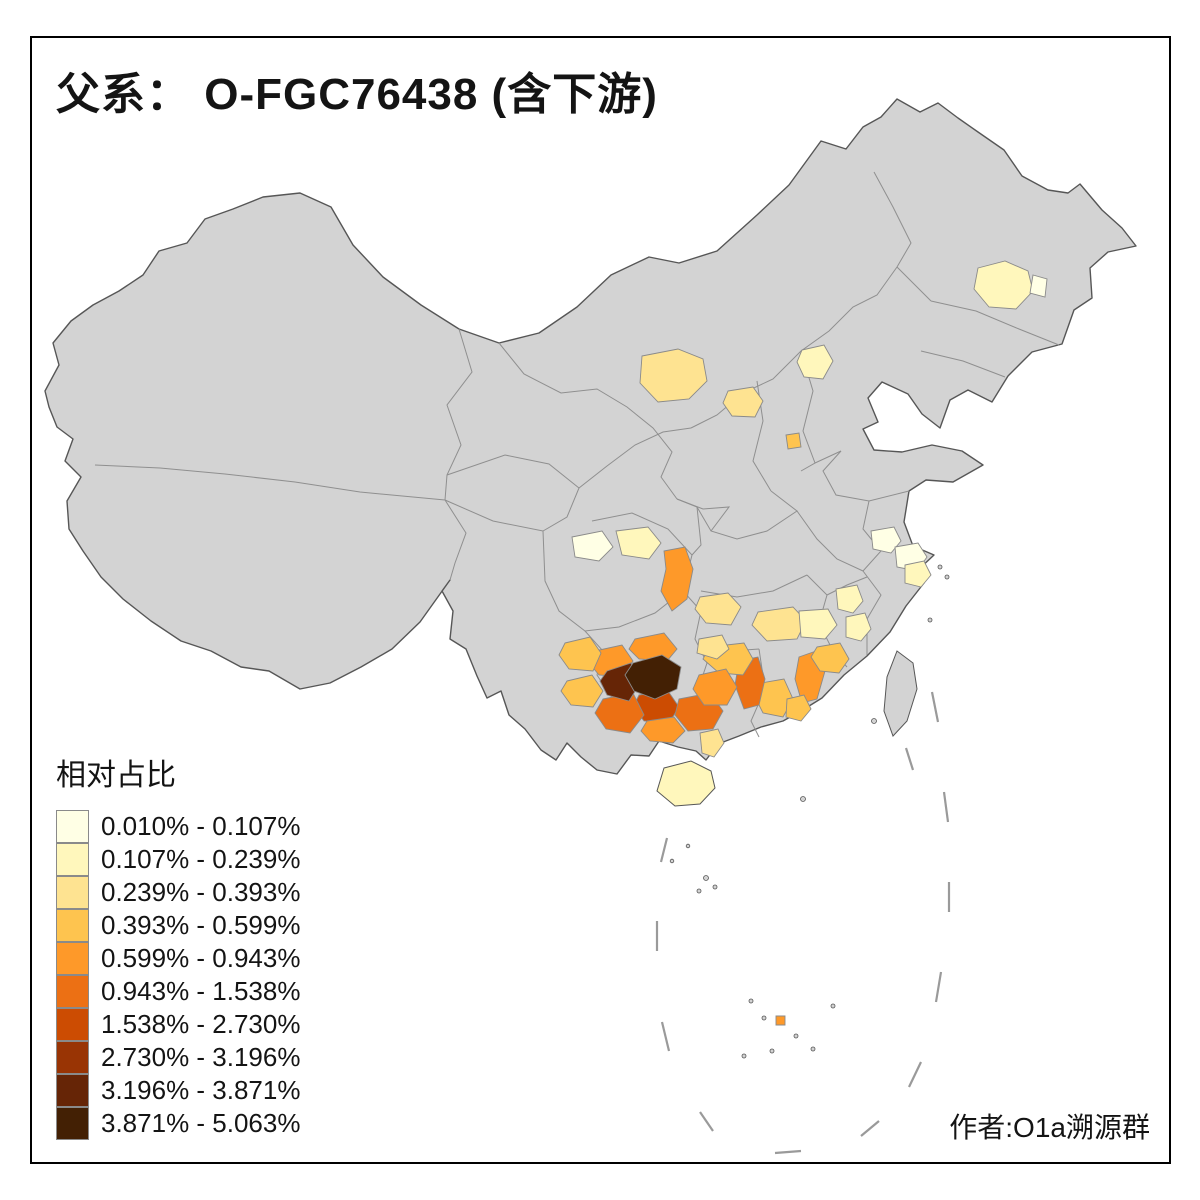 The height and width of the screenshot is (1200, 1200). I want to click on legend-label: 3.196% - 3.871%, so click(201, 1090).